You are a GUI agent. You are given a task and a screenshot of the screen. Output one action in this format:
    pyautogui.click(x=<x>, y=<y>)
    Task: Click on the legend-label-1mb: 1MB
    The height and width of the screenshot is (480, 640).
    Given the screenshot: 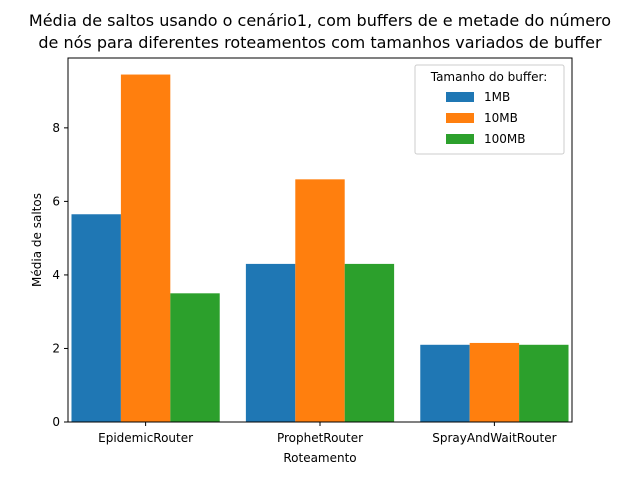 What is the action you would take?
    pyautogui.click(x=497, y=97)
    